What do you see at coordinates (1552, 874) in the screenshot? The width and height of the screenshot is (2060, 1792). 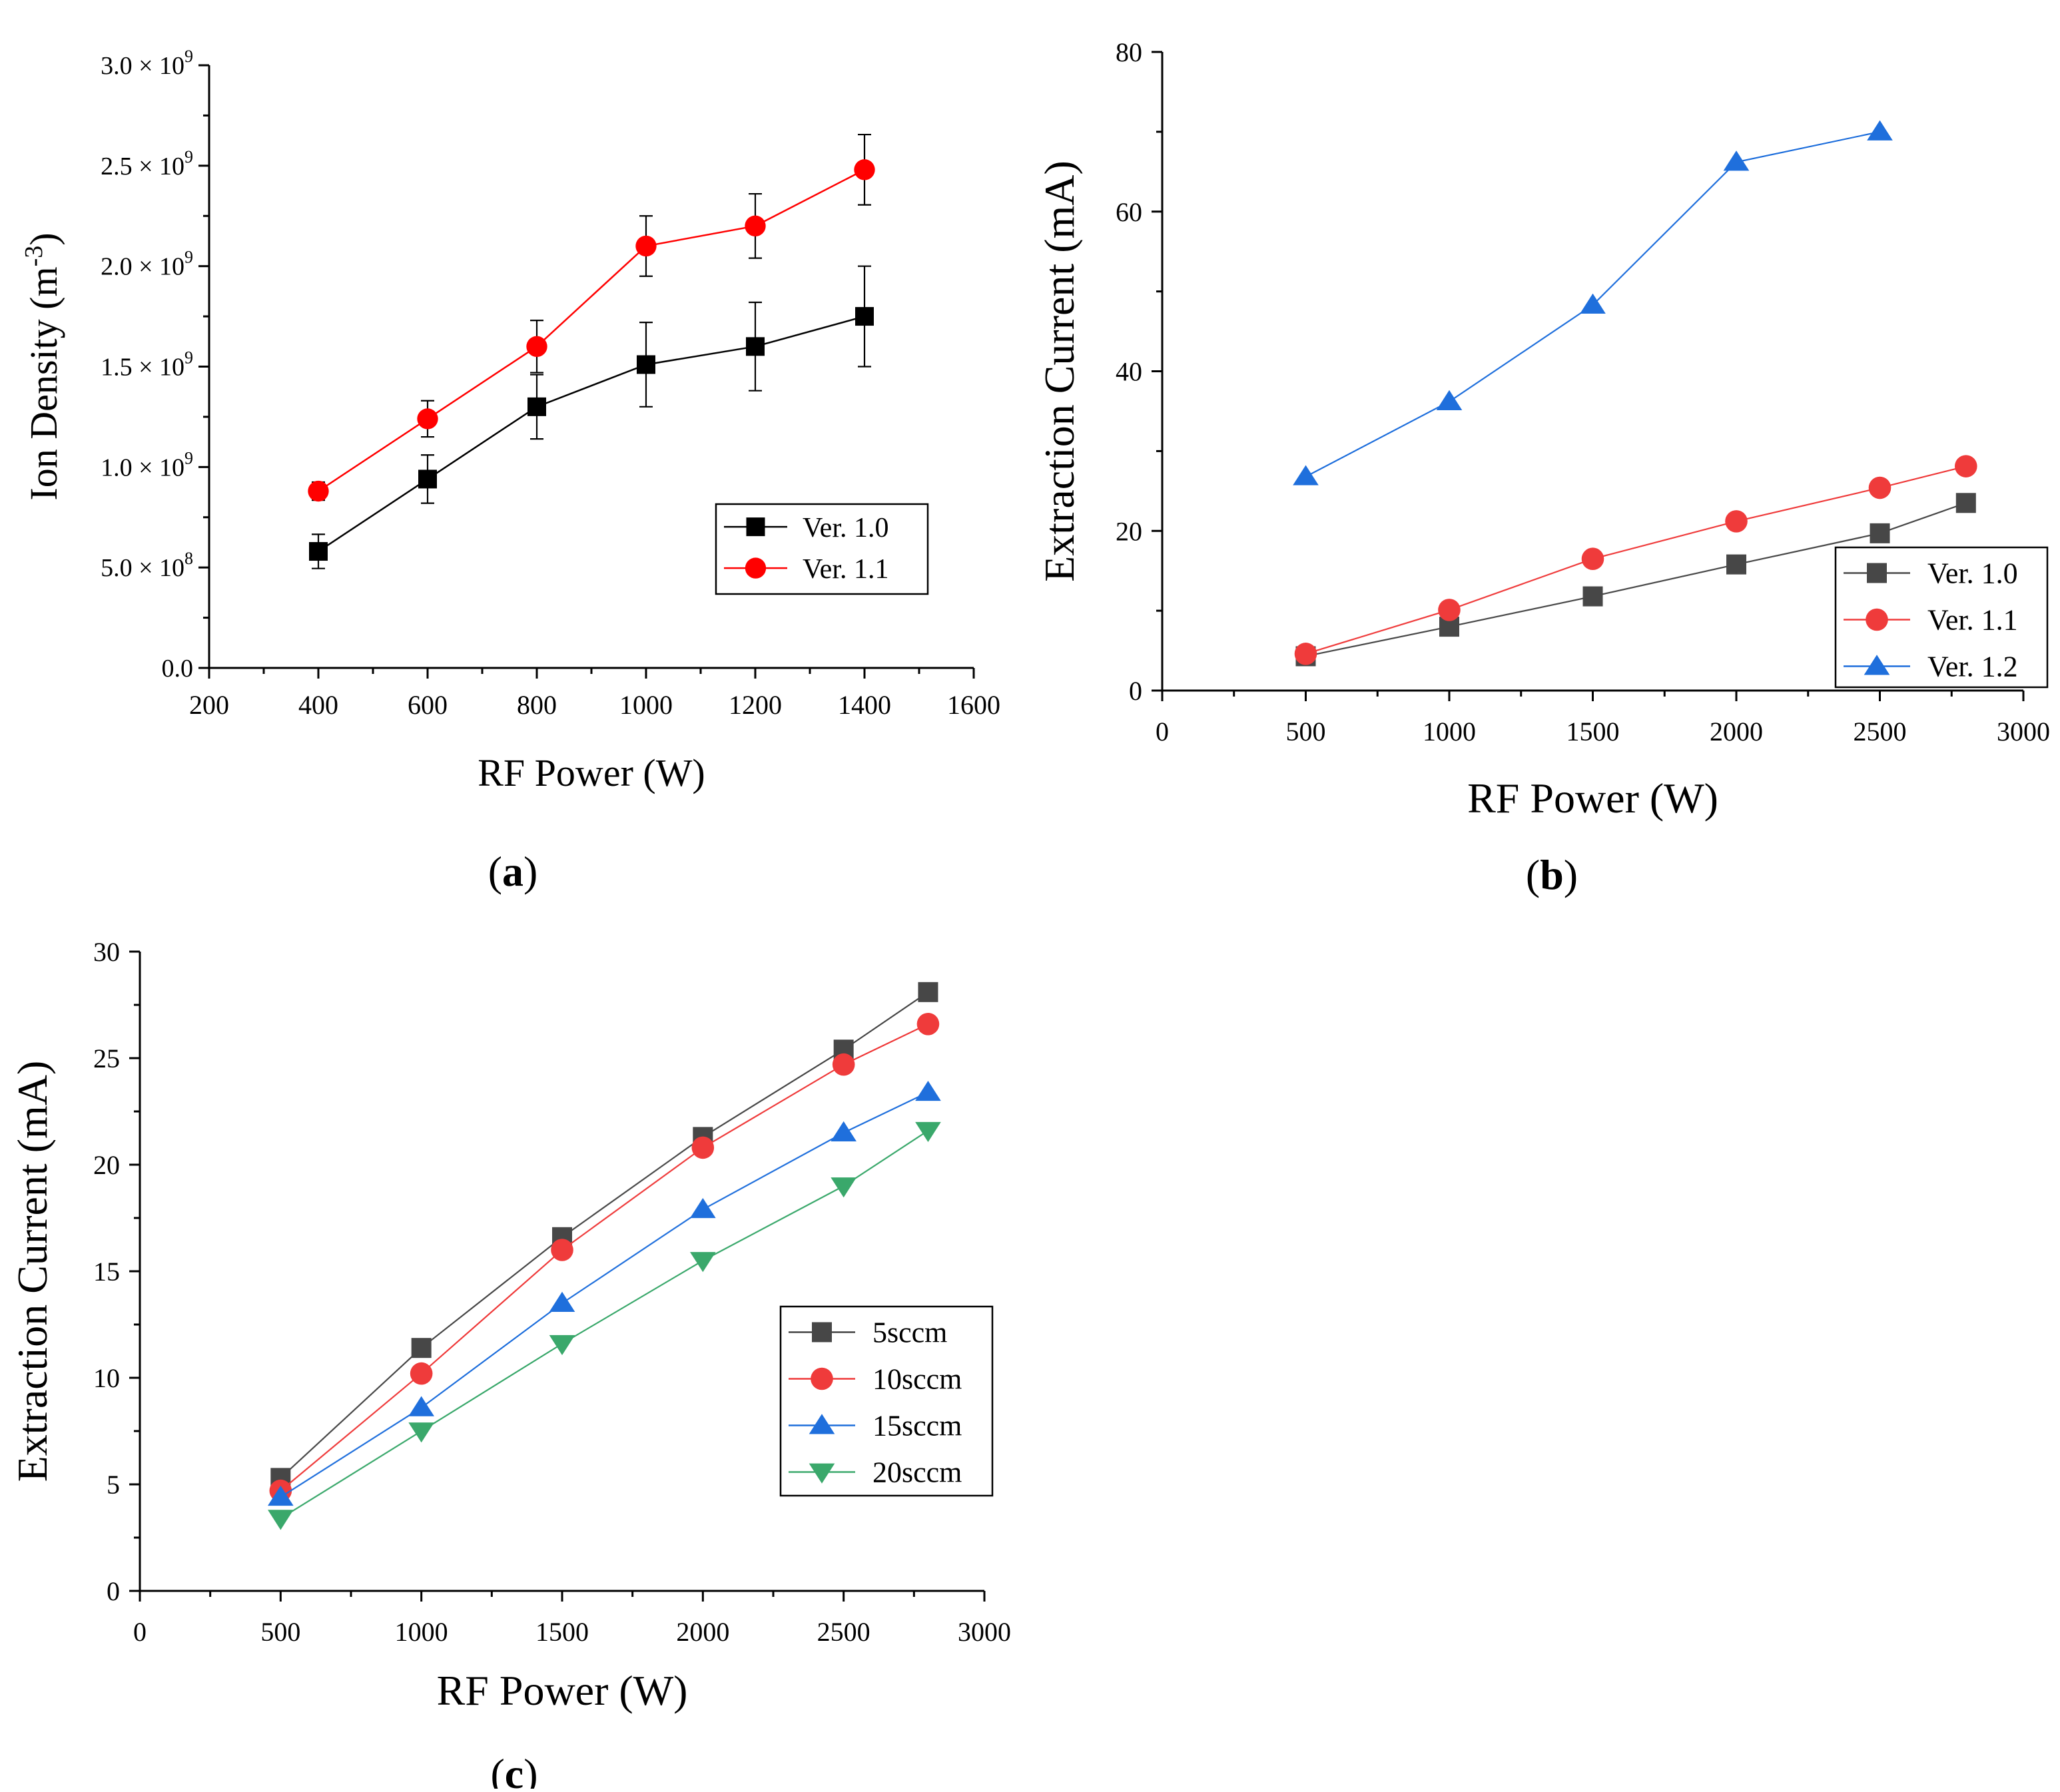 I see `panel-label-letter: b` at bounding box center [1552, 874].